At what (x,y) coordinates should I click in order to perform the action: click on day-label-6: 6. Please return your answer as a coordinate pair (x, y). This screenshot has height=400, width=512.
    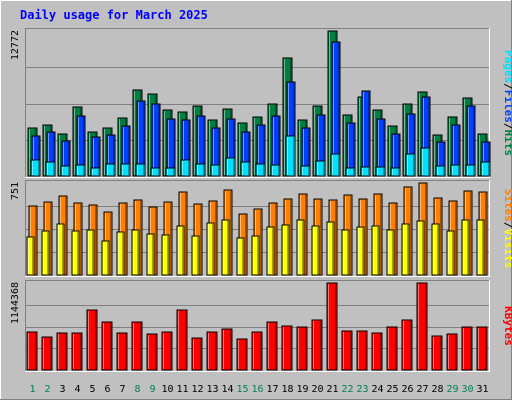
    Looking at the image, I should click on (107, 389).